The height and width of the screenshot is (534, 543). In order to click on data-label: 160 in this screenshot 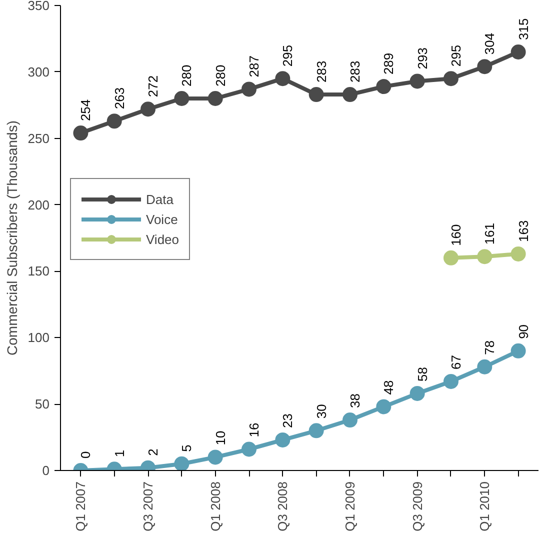, I will do `click(456, 235)`.